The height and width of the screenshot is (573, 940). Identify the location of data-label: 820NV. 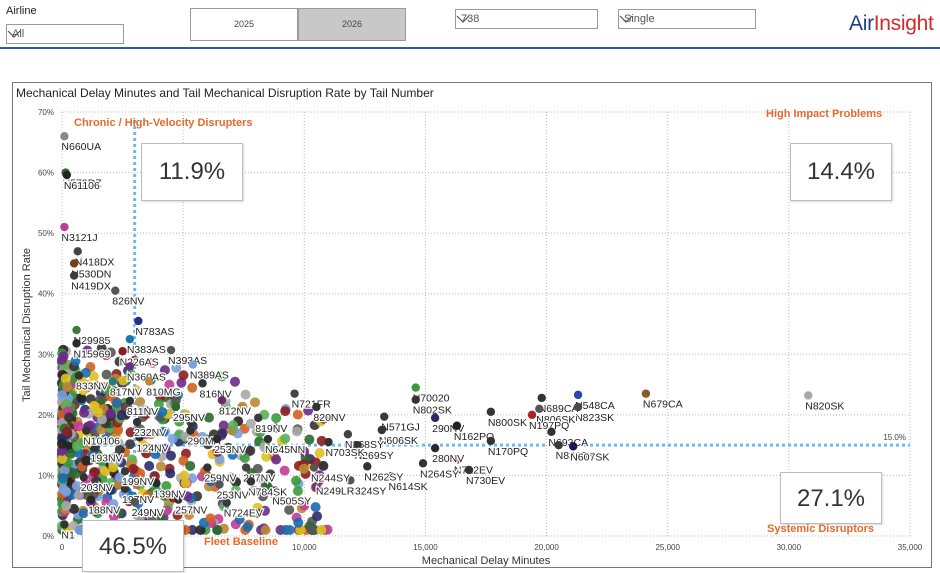
(329, 418).